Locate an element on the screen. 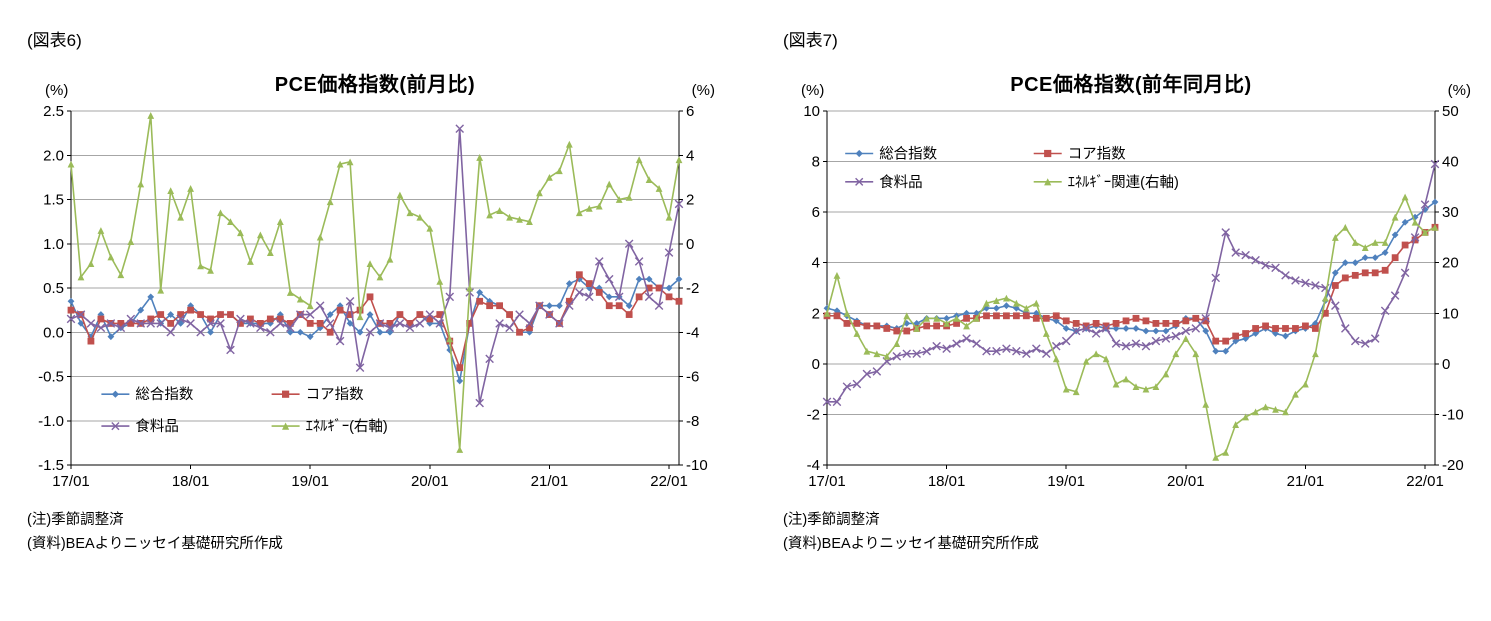  svg-text: ｴﾈﾙｷﾞｰ(右軸) is located at coordinates (347, 426).